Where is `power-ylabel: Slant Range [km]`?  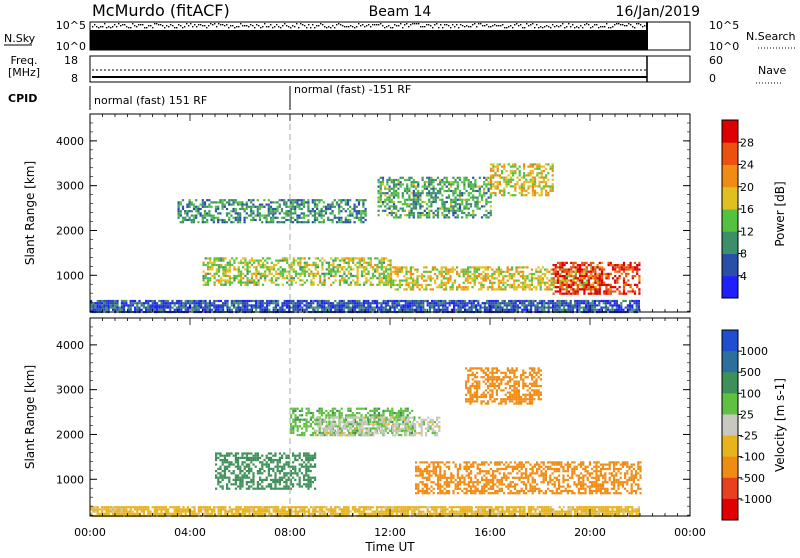 power-ylabel: Slant Range [km] is located at coordinates (30, 213).